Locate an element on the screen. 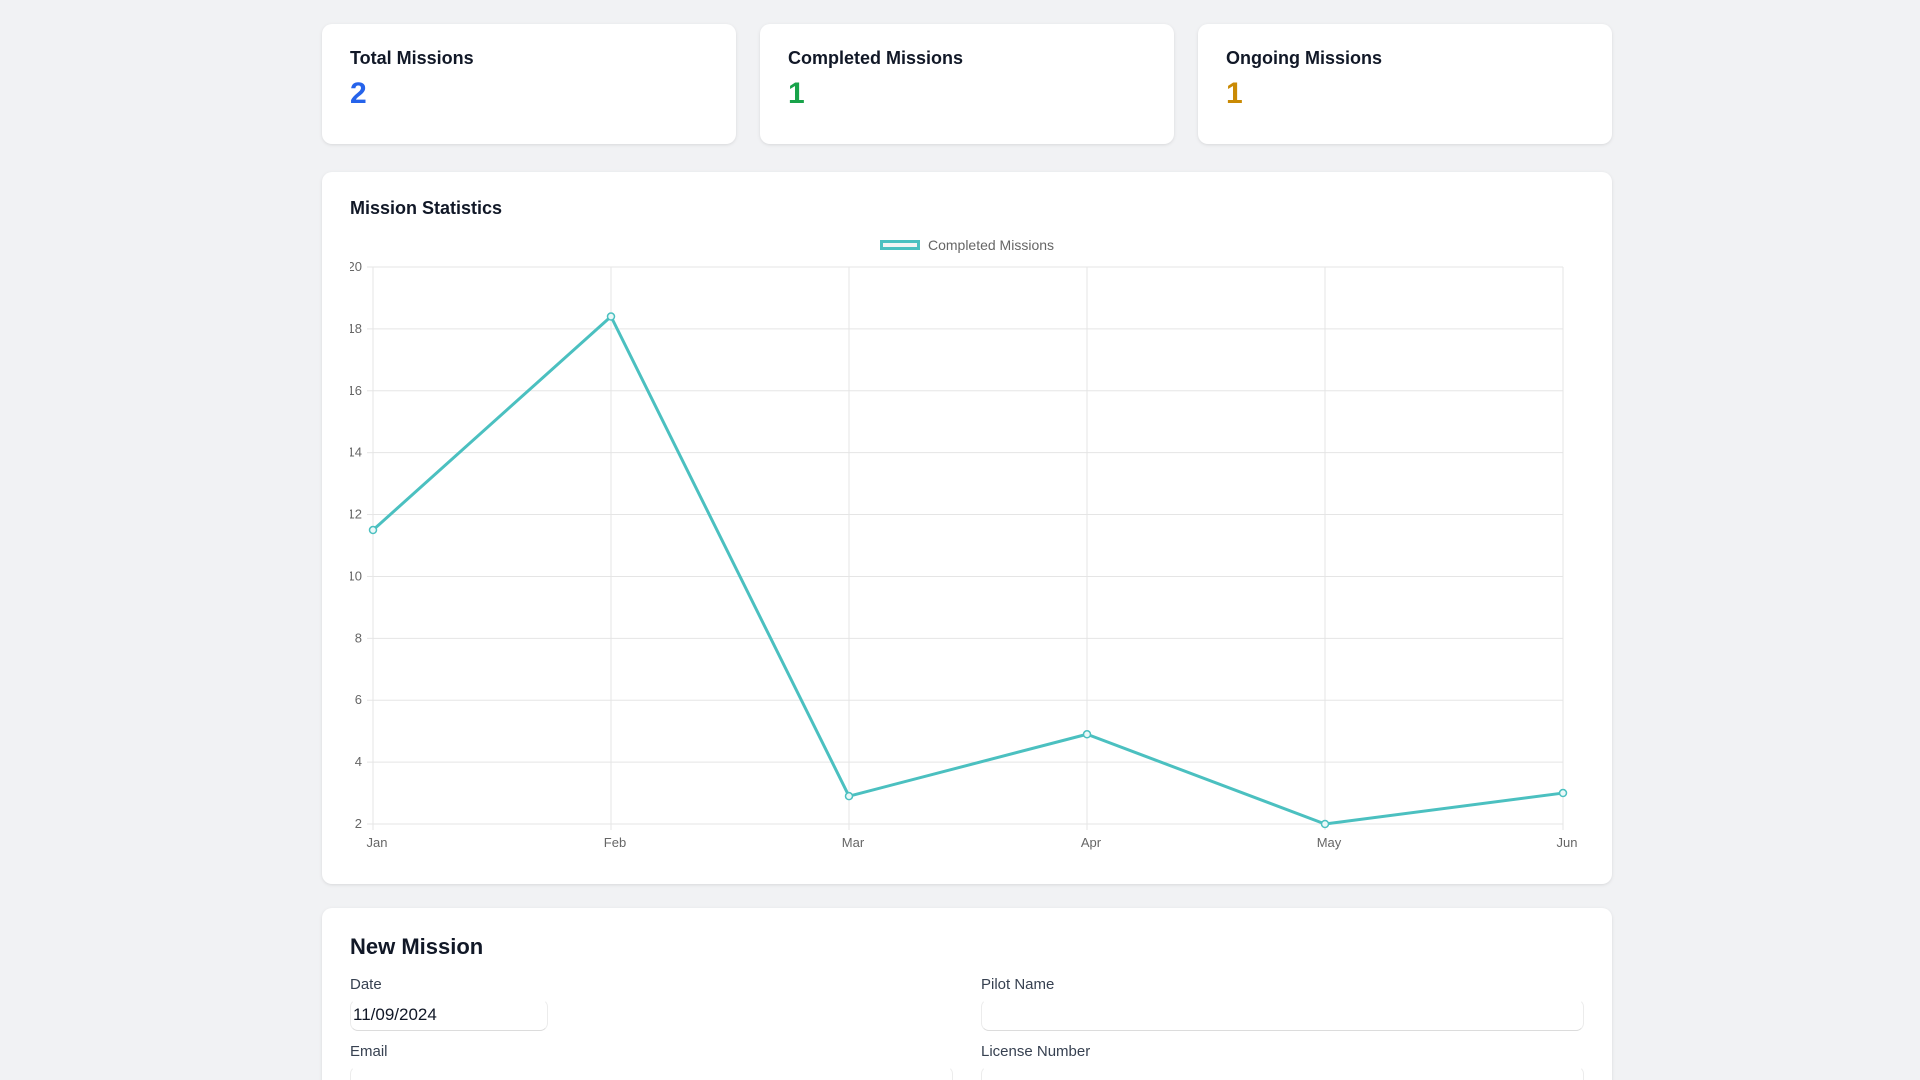 The width and height of the screenshot is (1920, 1080). svg-text: 16 is located at coordinates (356, 390).